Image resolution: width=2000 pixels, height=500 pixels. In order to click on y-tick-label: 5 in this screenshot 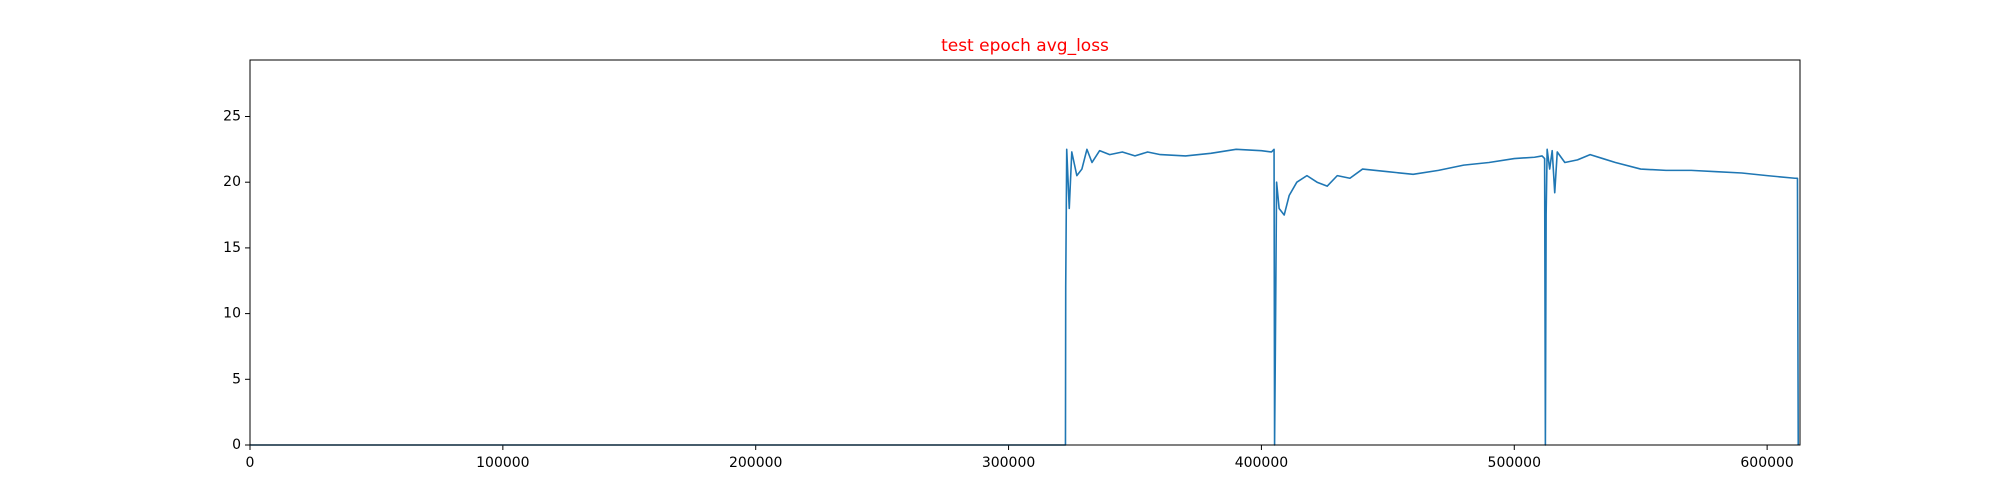, I will do `click(236, 379)`.